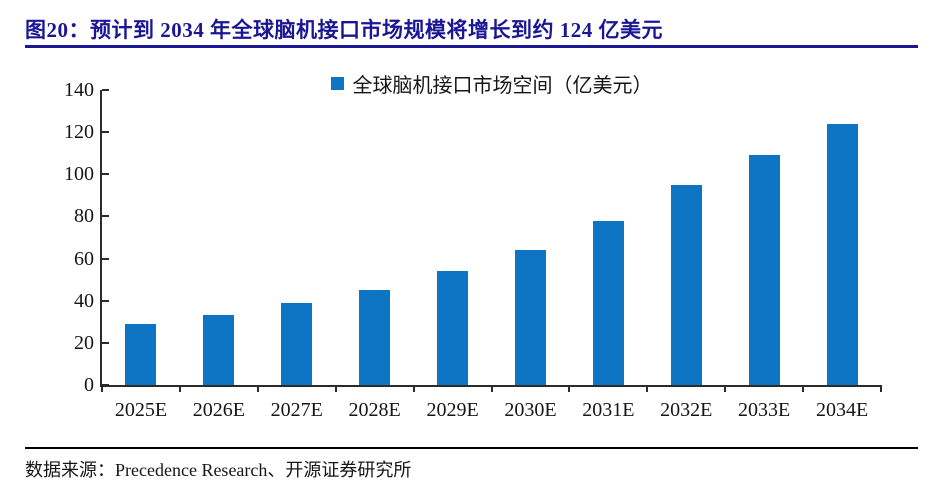  I want to click on x-axis-label: 2033E, so click(764, 410).